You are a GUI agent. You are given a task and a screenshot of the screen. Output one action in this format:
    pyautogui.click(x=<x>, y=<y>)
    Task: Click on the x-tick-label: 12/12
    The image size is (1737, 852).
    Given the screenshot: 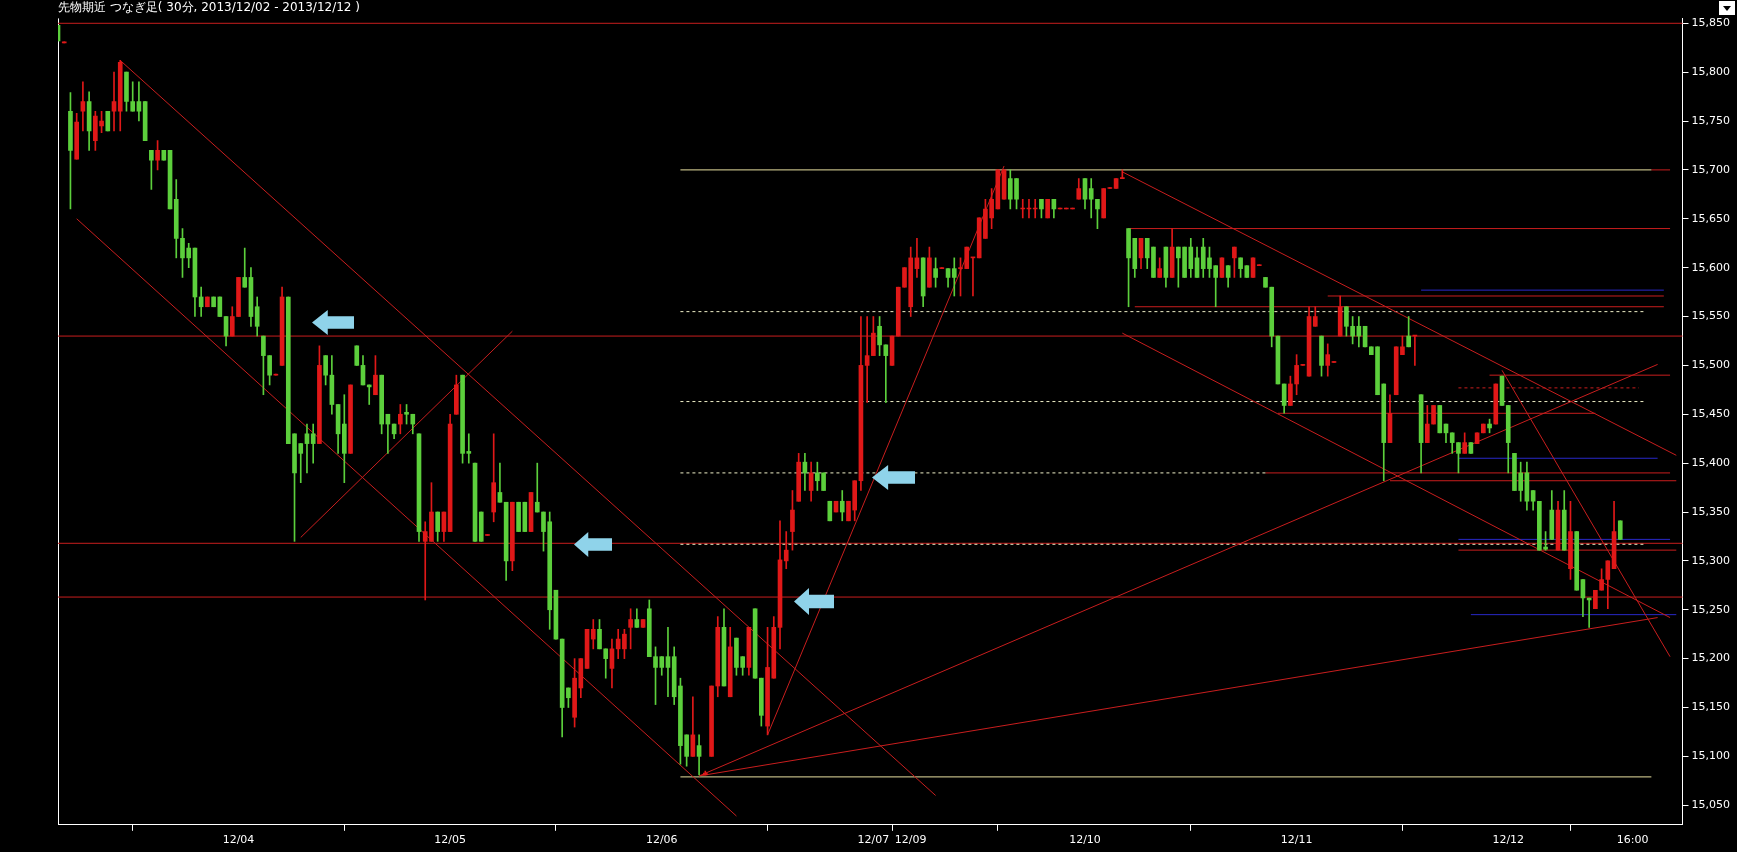 What is the action you would take?
    pyautogui.click(x=1508, y=840)
    